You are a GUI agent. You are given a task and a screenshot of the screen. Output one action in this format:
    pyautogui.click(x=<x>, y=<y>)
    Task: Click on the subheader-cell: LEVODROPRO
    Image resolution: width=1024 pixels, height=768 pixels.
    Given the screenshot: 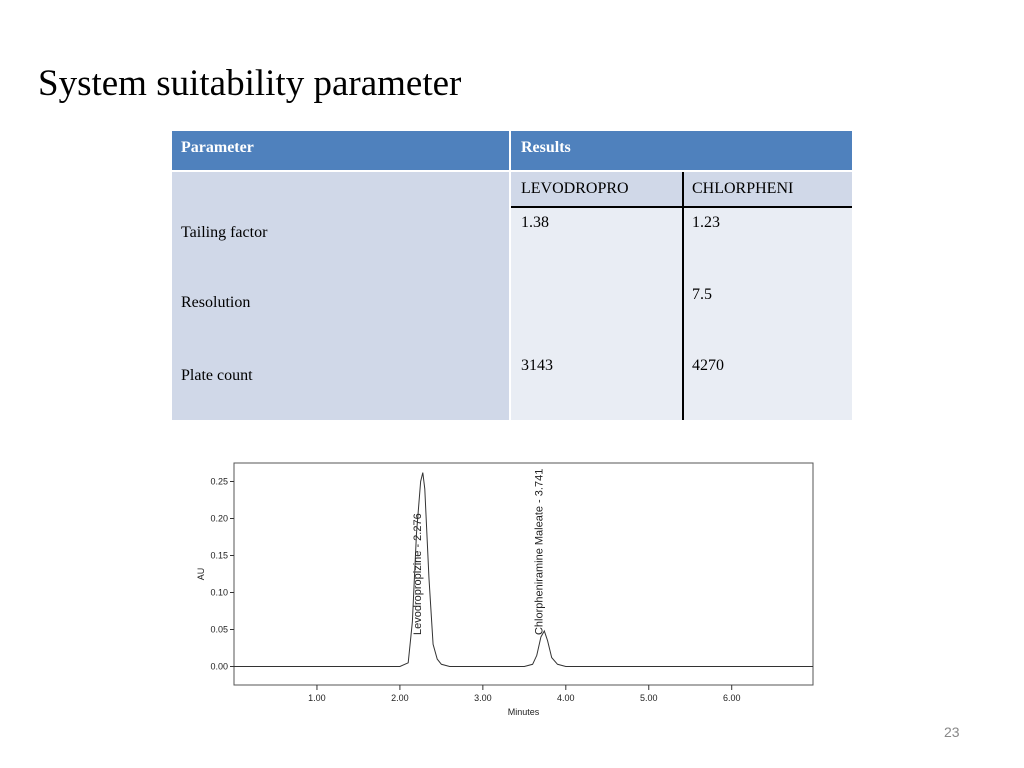 What is the action you would take?
    pyautogui.click(x=575, y=188)
    